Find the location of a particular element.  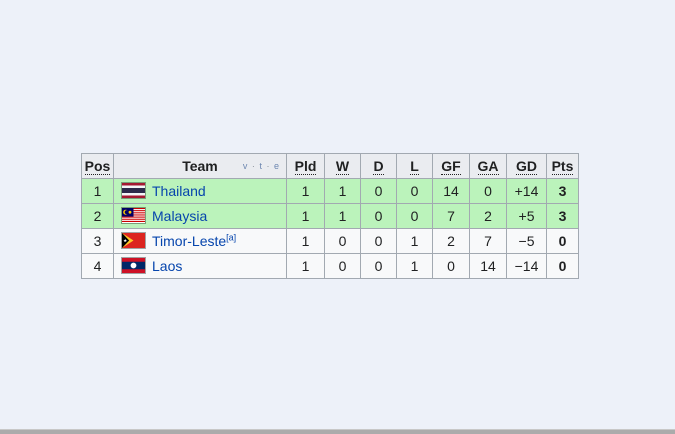

col-header-d: D is located at coordinates (378, 166).